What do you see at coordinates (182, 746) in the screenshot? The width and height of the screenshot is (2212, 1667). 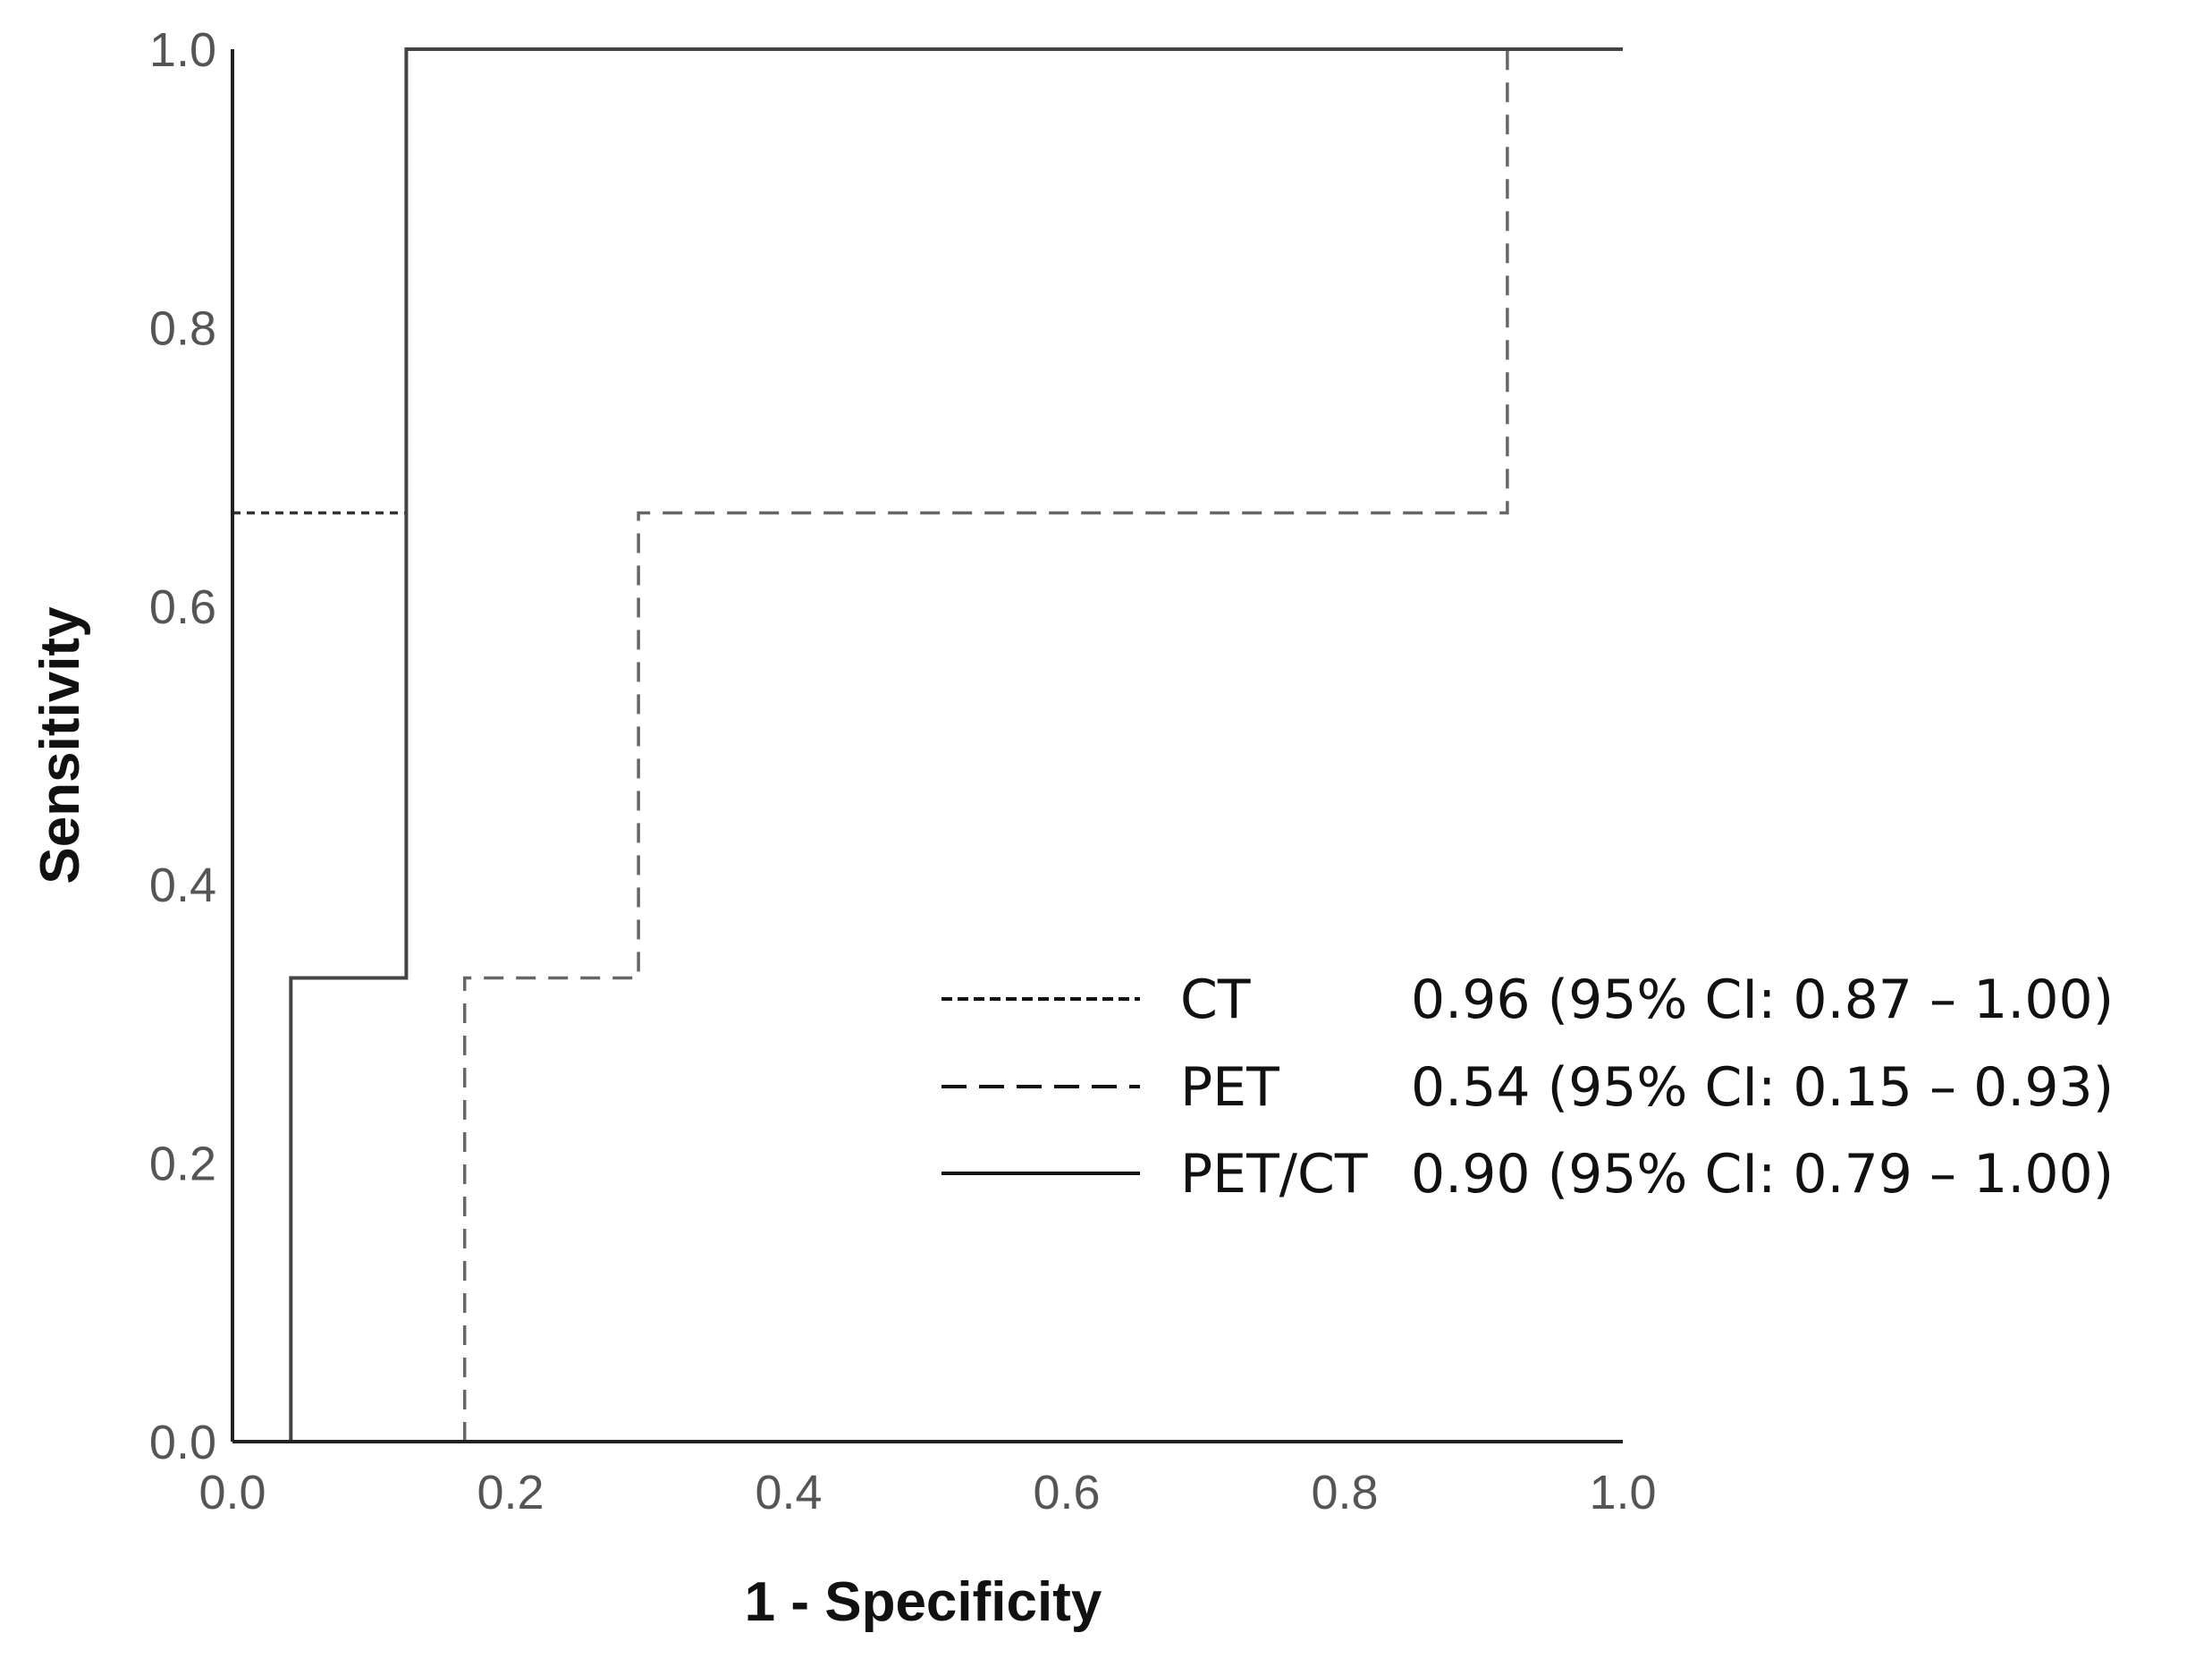 I see `y-tick-labels: 0.0 0.2 0.4 0.6 0.8 1.0` at bounding box center [182, 746].